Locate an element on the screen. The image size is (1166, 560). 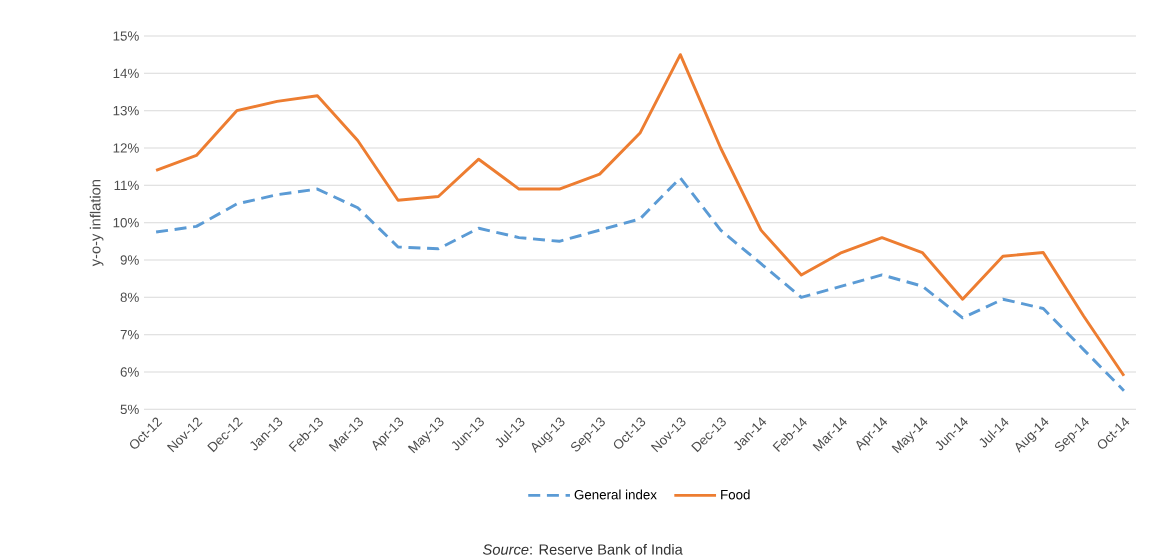
y-tick-label: 7% is located at coordinates (129, 334).